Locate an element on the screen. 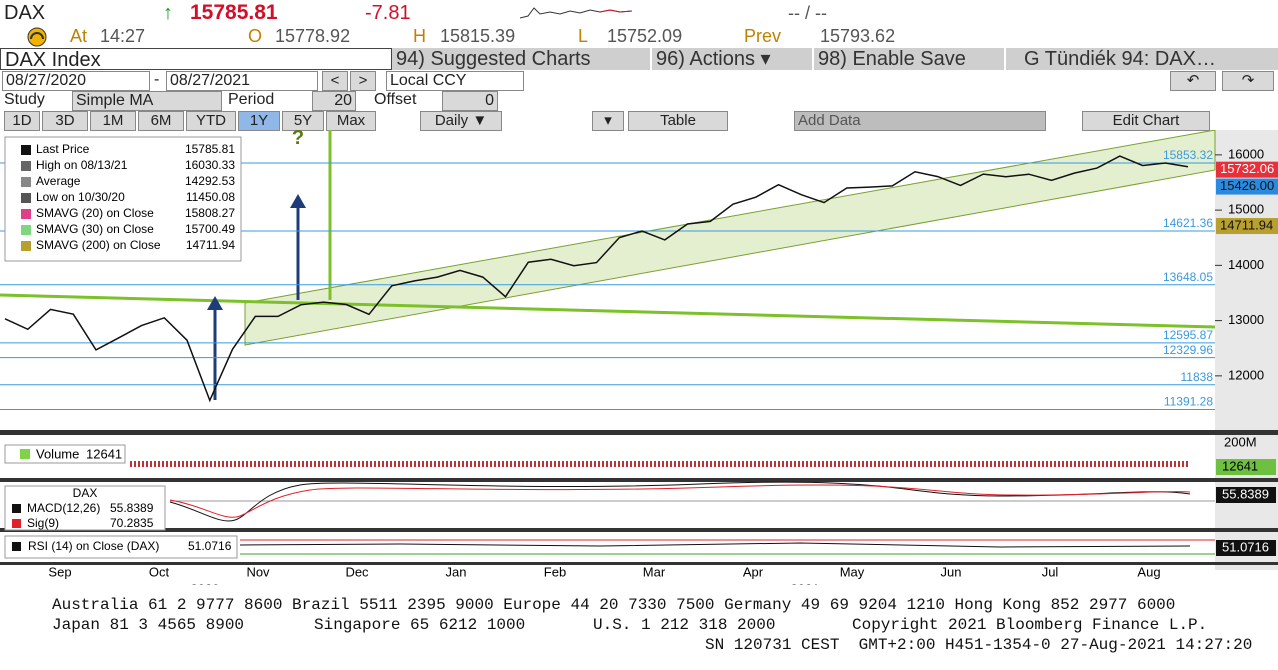 The height and width of the screenshot is (670, 1278). legend-label: SMAVG (20) on Close is located at coordinates (95, 213).